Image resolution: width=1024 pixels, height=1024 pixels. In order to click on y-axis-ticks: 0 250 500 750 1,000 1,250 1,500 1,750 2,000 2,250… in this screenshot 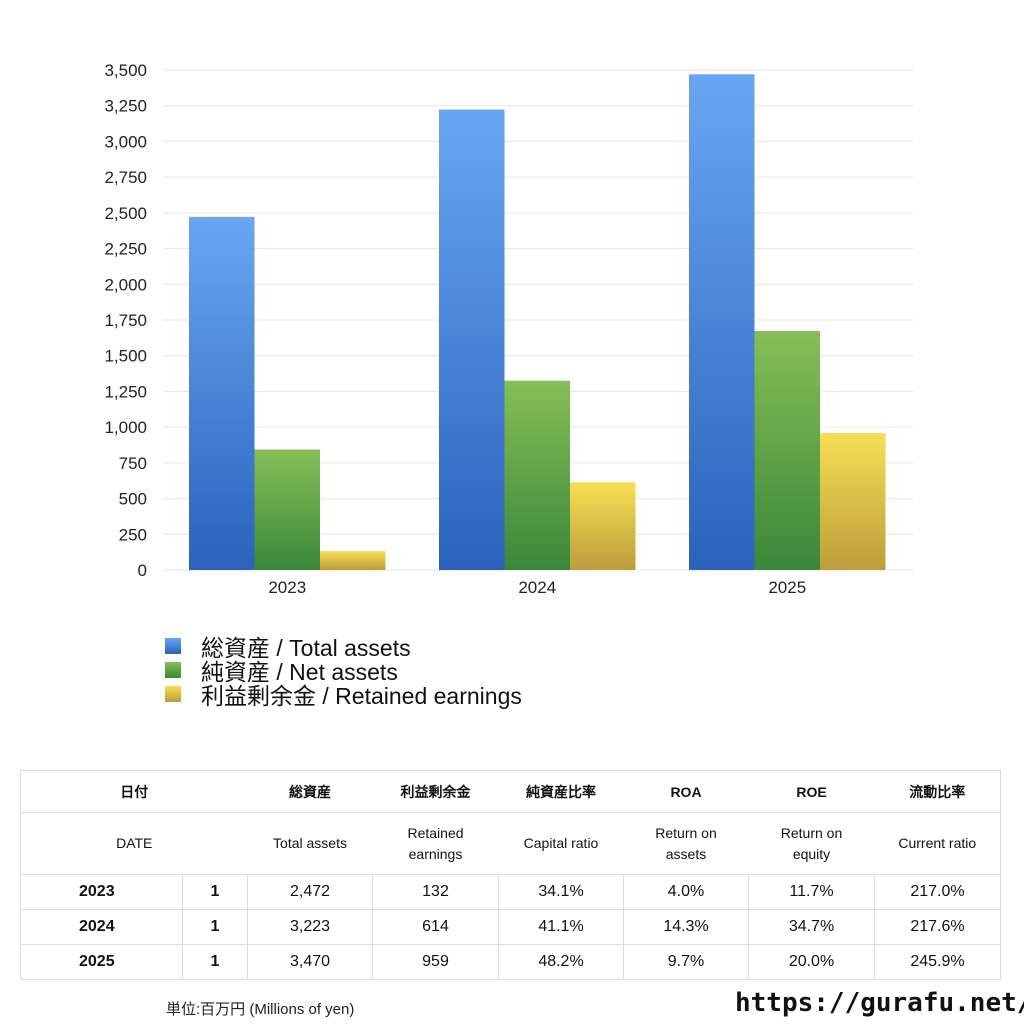, I will do `click(125, 320)`.